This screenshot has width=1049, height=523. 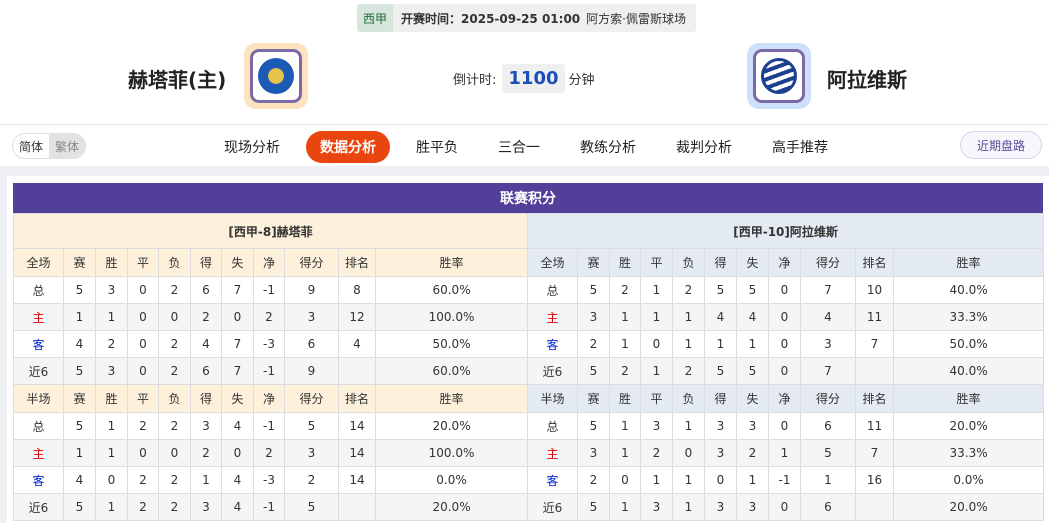 What do you see at coordinates (968, 480) in the screenshot?
I see `table-cell: 0.0%` at bounding box center [968, 480].